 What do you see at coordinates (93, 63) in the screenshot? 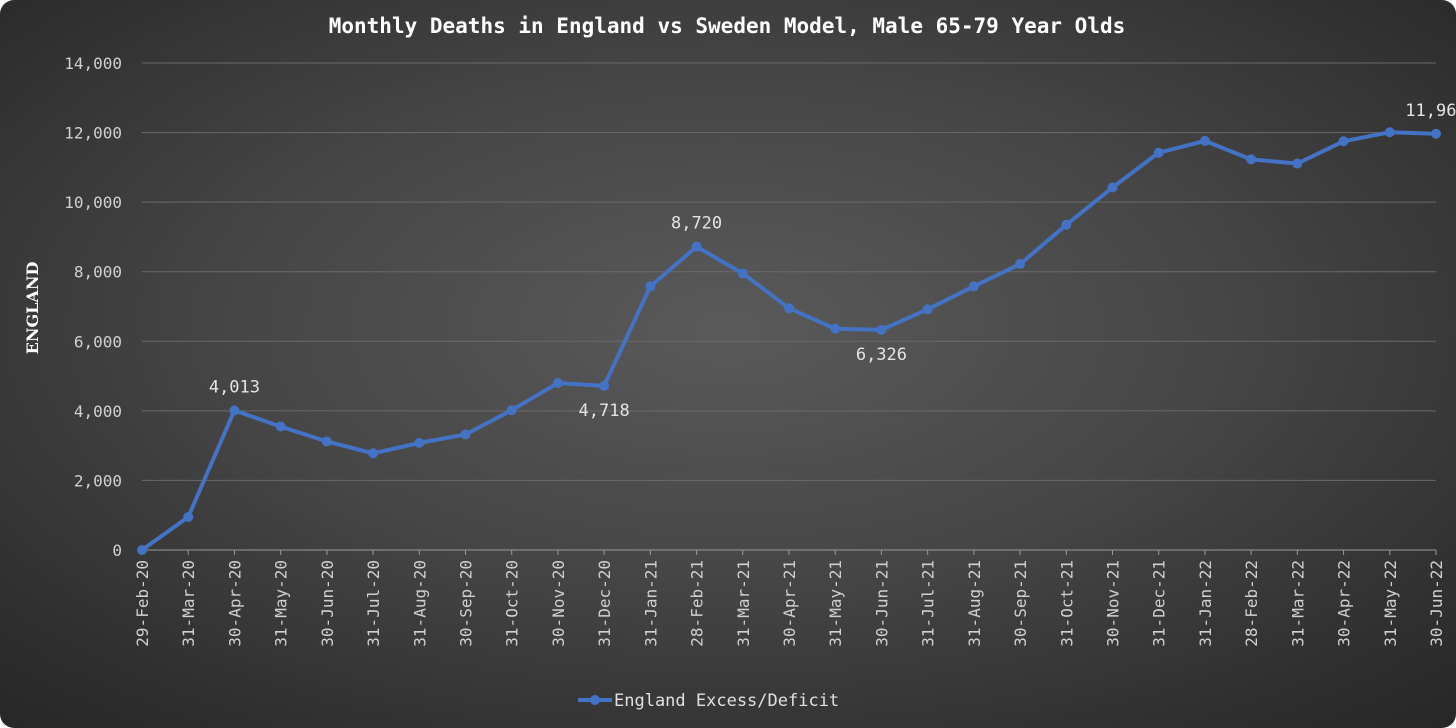
I see `y-tick-label: 14,000` at bounding box center [93, 63].